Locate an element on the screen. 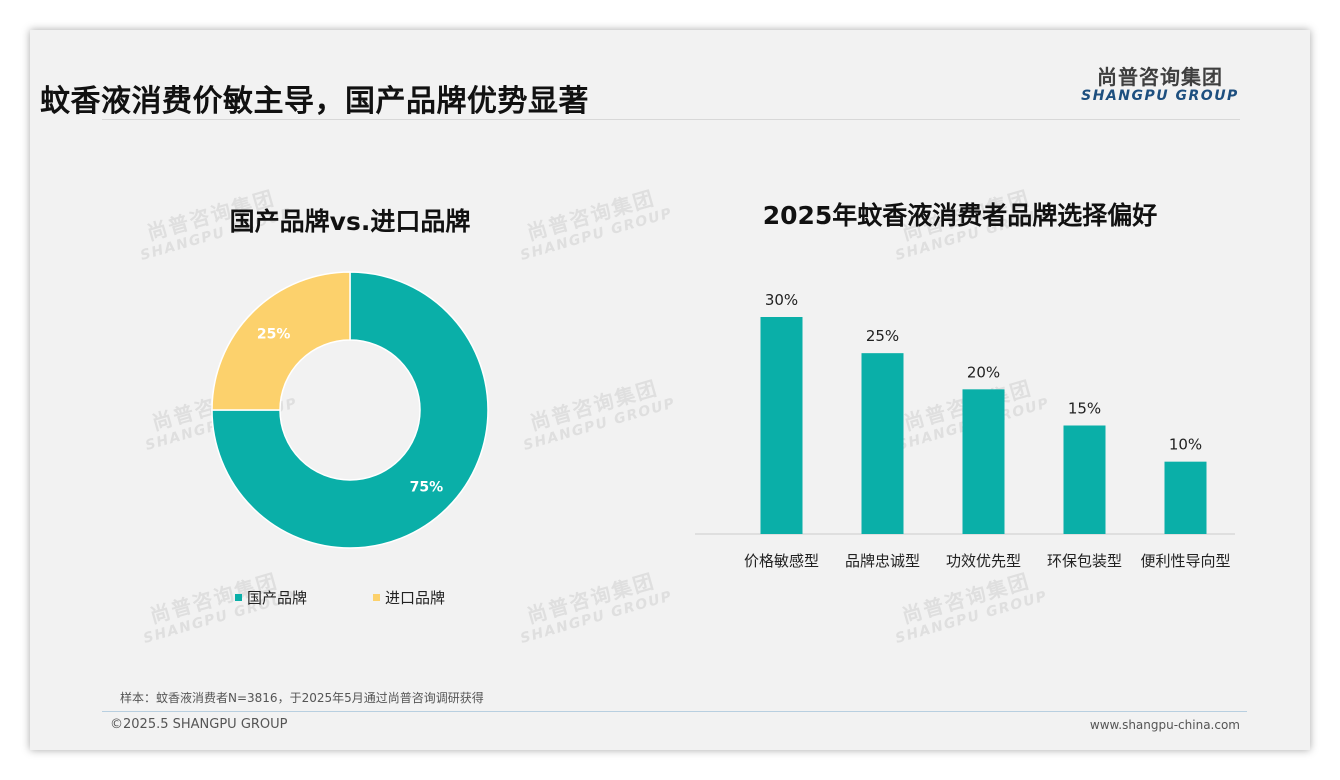  donut-label-0: 75% is located at coordinates (427, 487).